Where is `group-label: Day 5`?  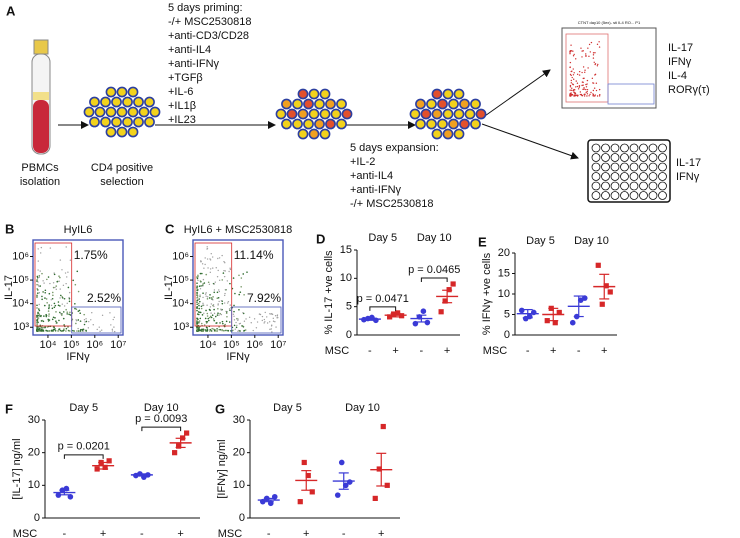 group-label: Day 5 is located at coordinates (540, 241).